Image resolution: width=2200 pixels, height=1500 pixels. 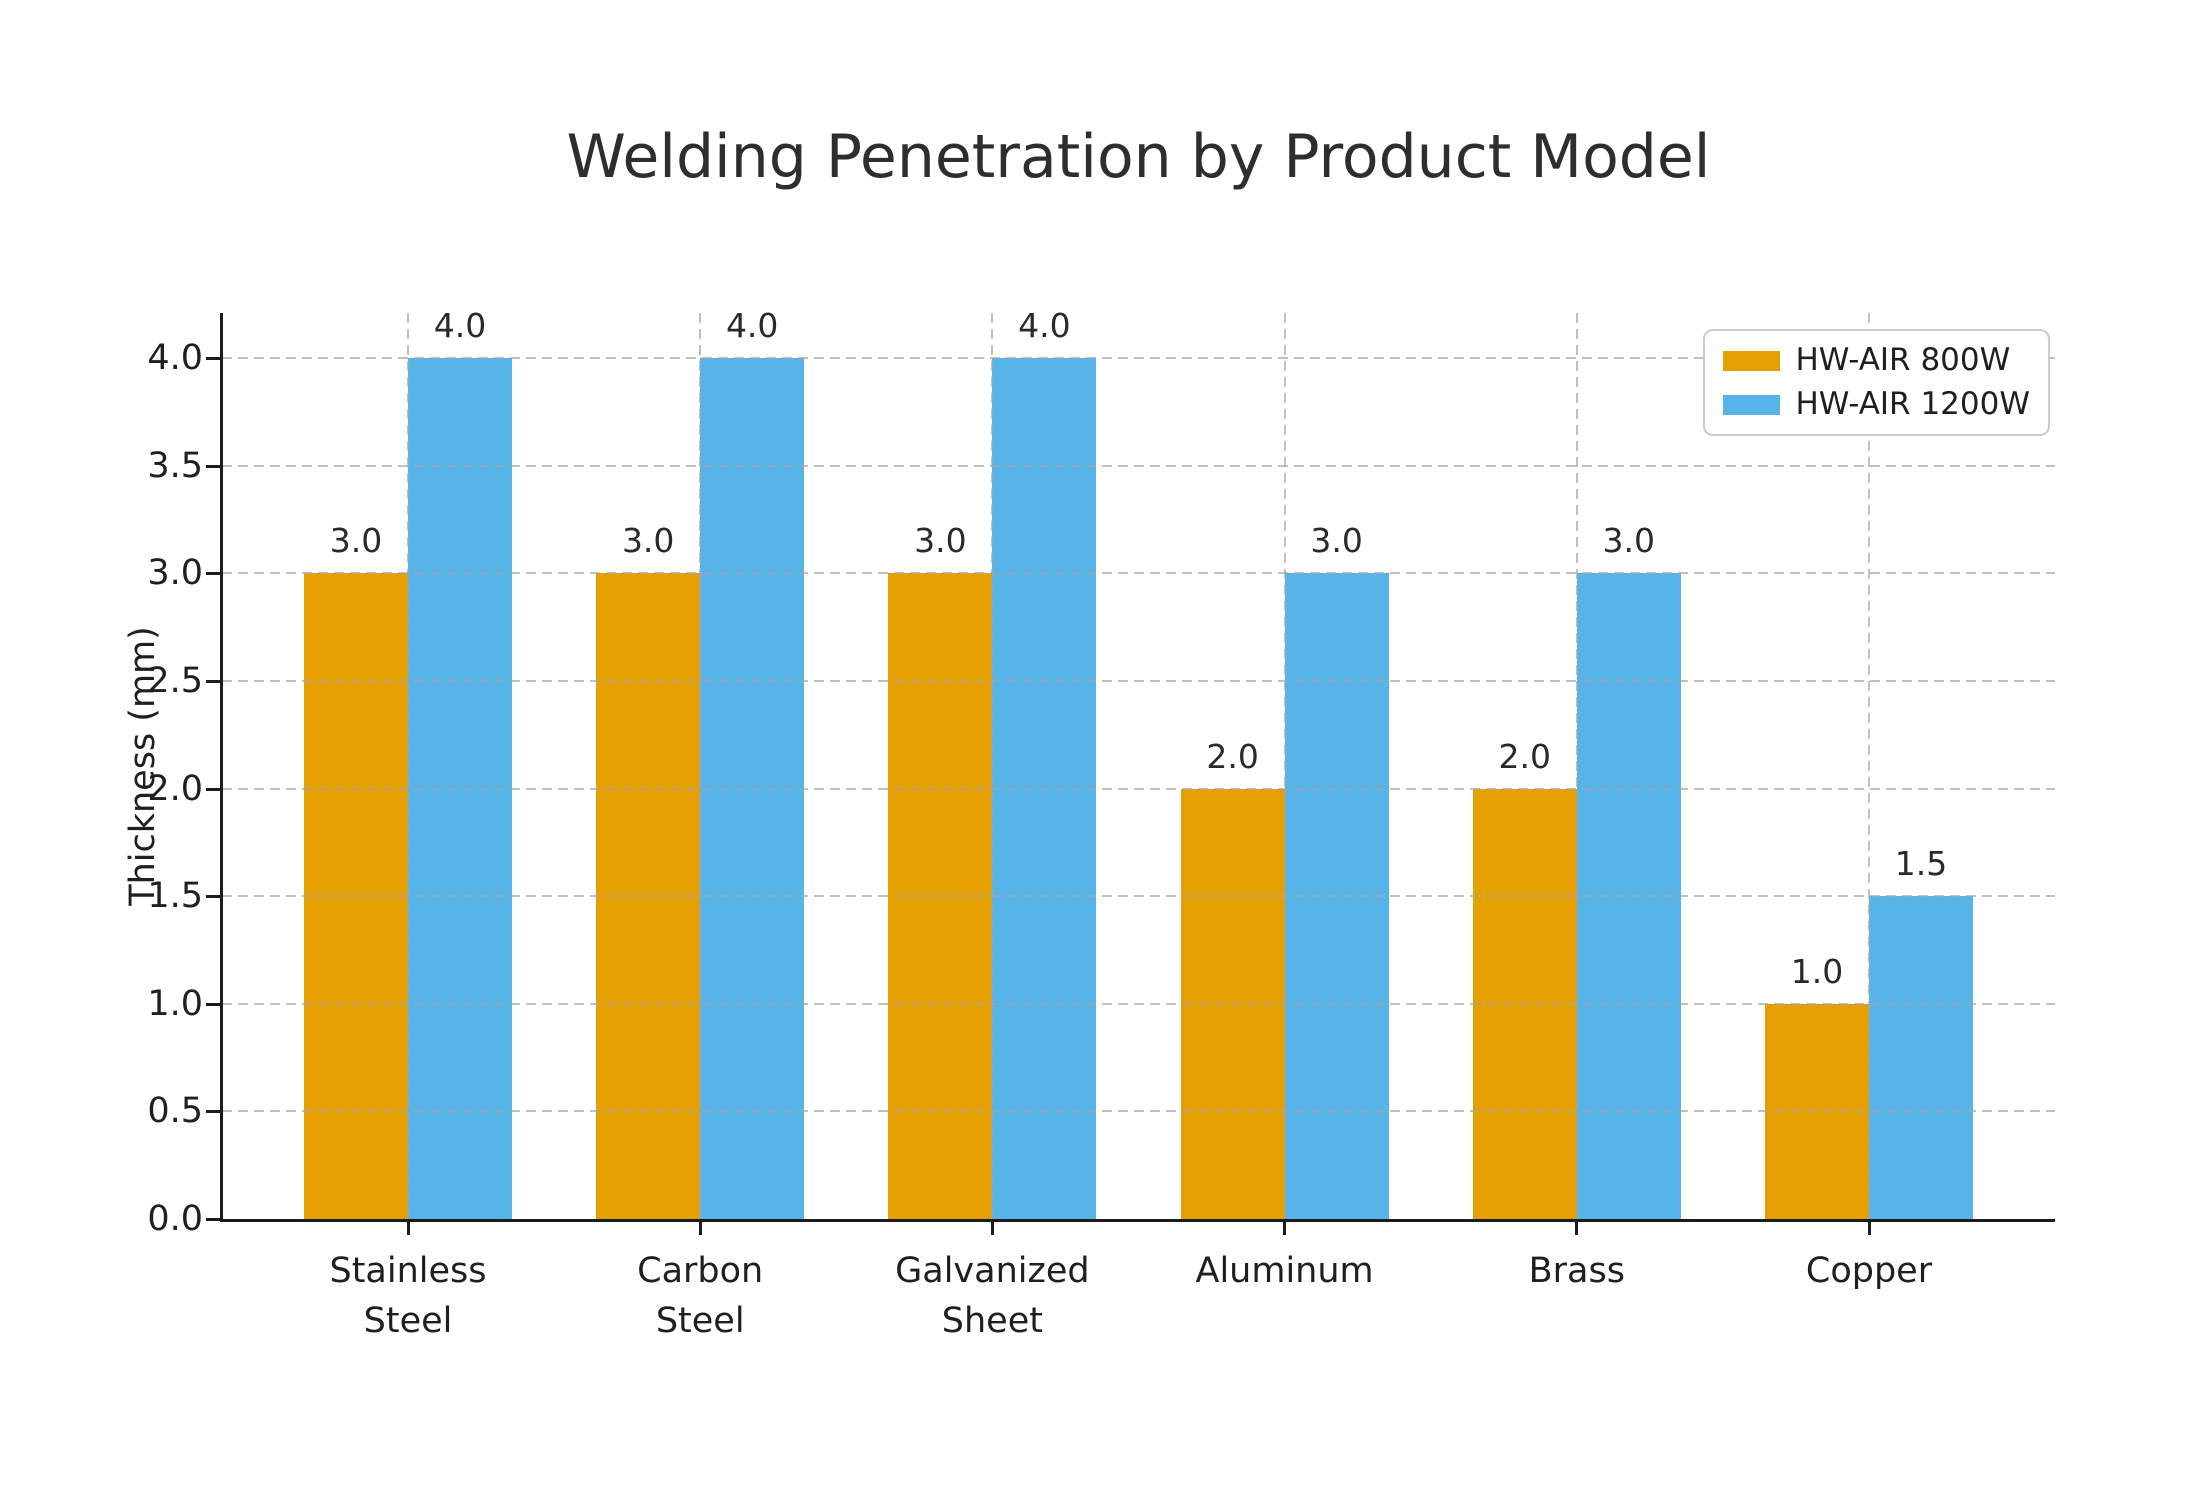 What do you see at coordinates (1138, 465) in the screenshot?
I see `h-gridline-3.5` at bounding box center [1138, 465].